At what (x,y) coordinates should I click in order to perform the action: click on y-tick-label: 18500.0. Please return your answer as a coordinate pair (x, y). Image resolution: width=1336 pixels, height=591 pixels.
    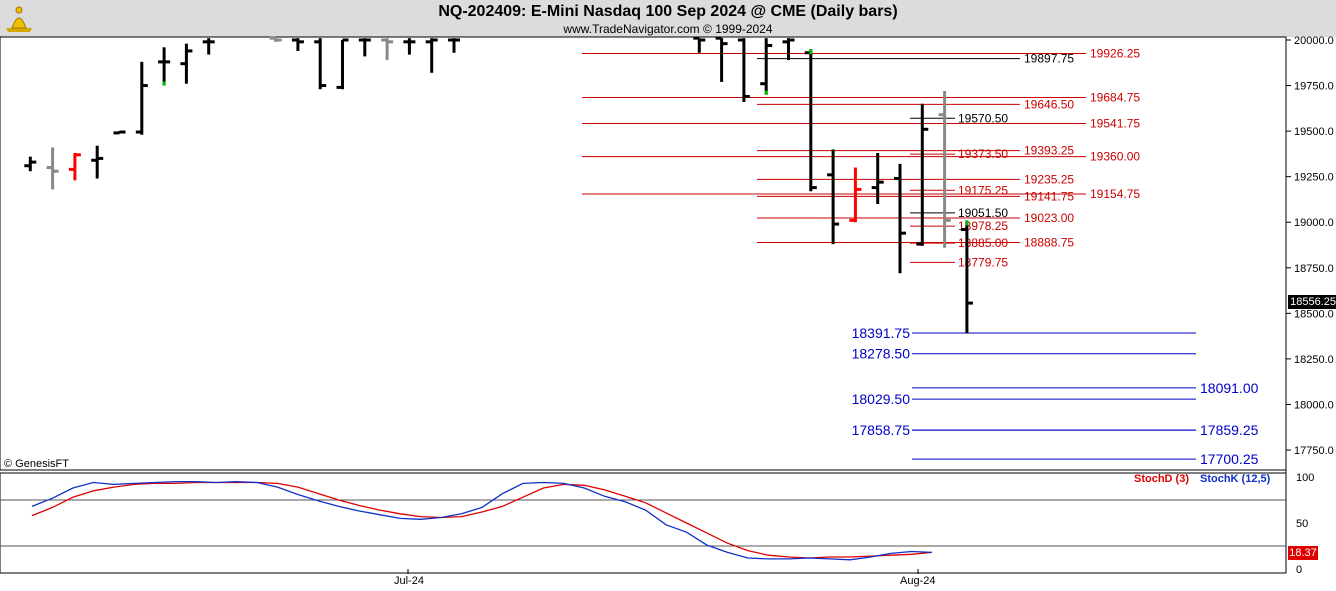
    Looking at the image, I should click on (1314, 314).